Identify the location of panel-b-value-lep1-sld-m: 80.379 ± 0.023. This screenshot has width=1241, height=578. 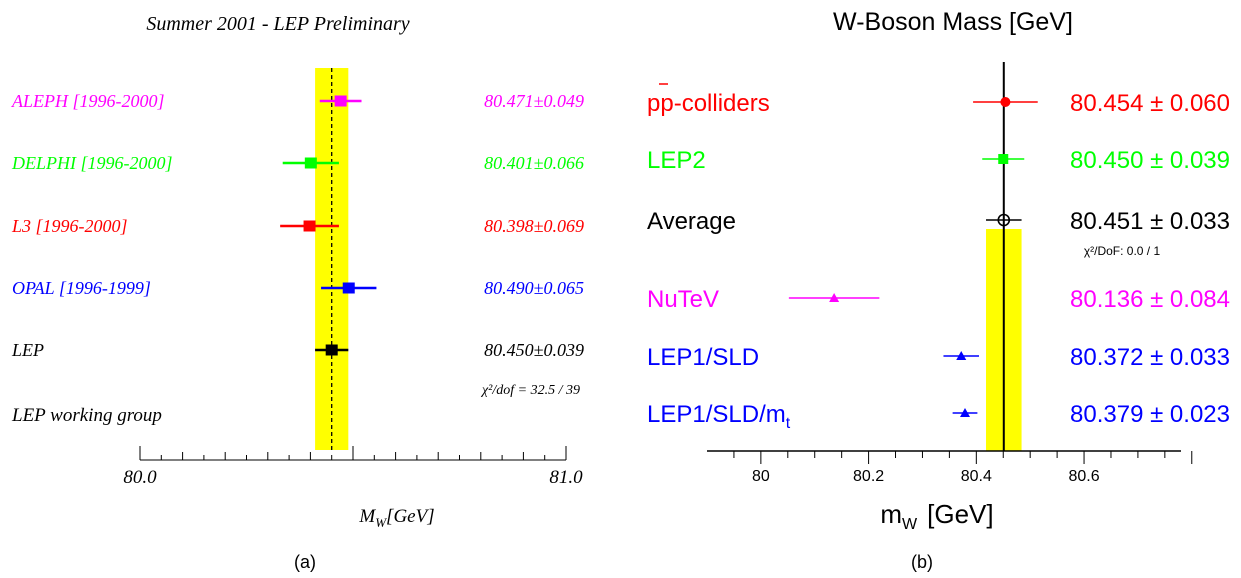
(1150, 414).